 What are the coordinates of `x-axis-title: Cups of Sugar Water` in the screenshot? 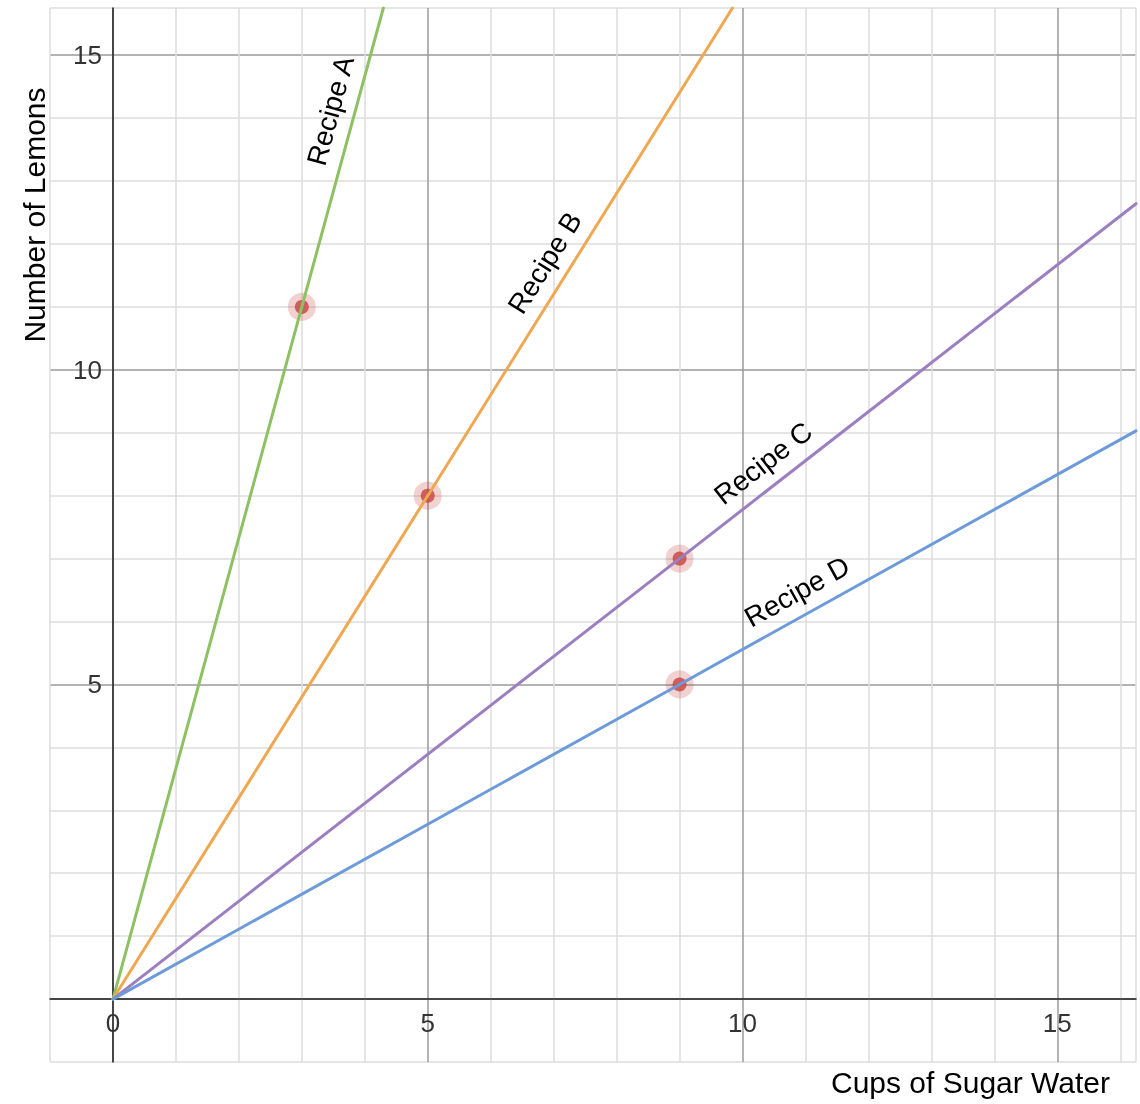 It's located at (970, 1082).